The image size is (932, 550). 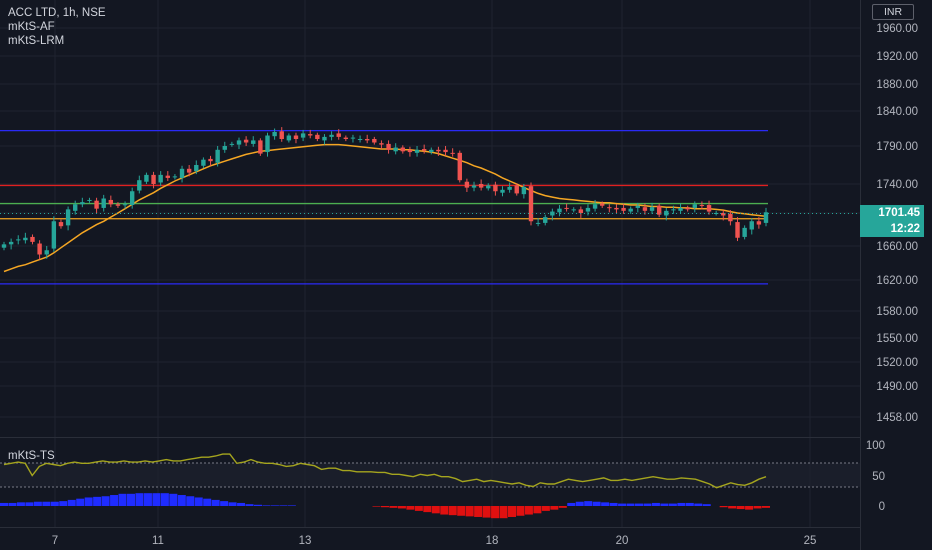 I want to click on time-tick-label: 11, so click(x=158, y=541).